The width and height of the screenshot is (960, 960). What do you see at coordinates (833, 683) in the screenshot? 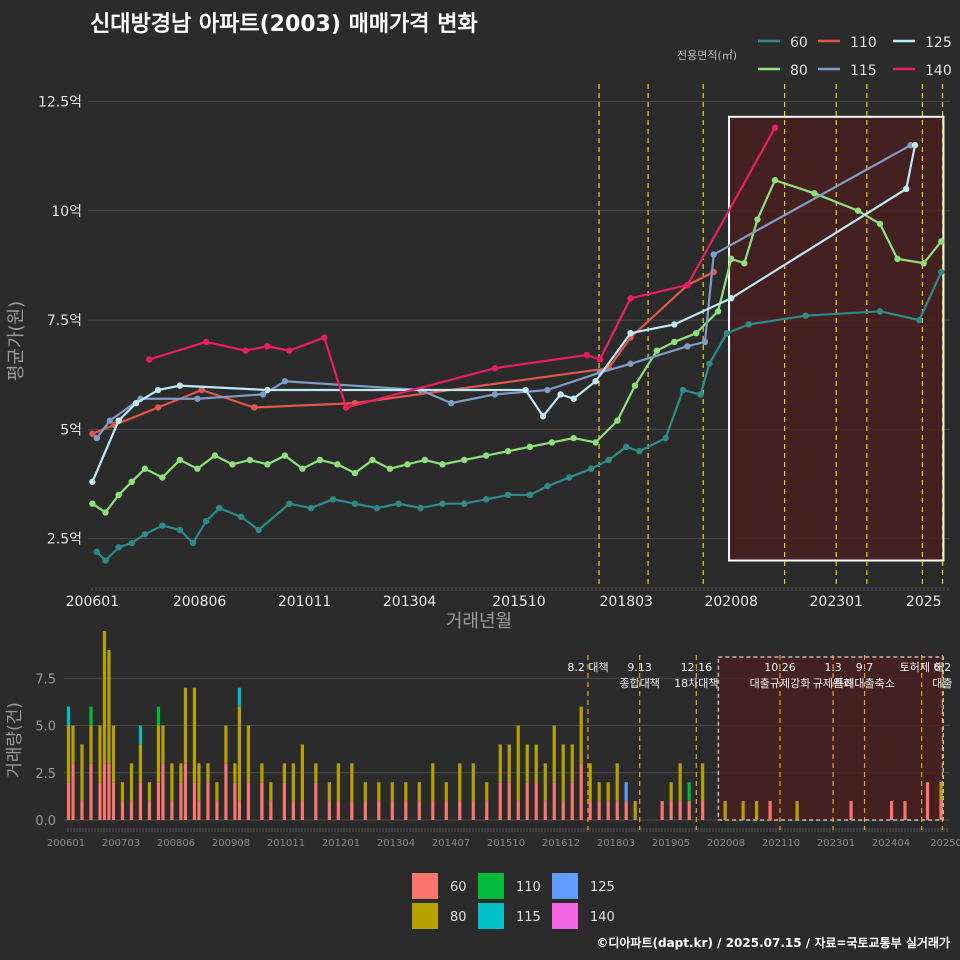
I see `policy-label: 규제완화` at bounding box center [833, 683].